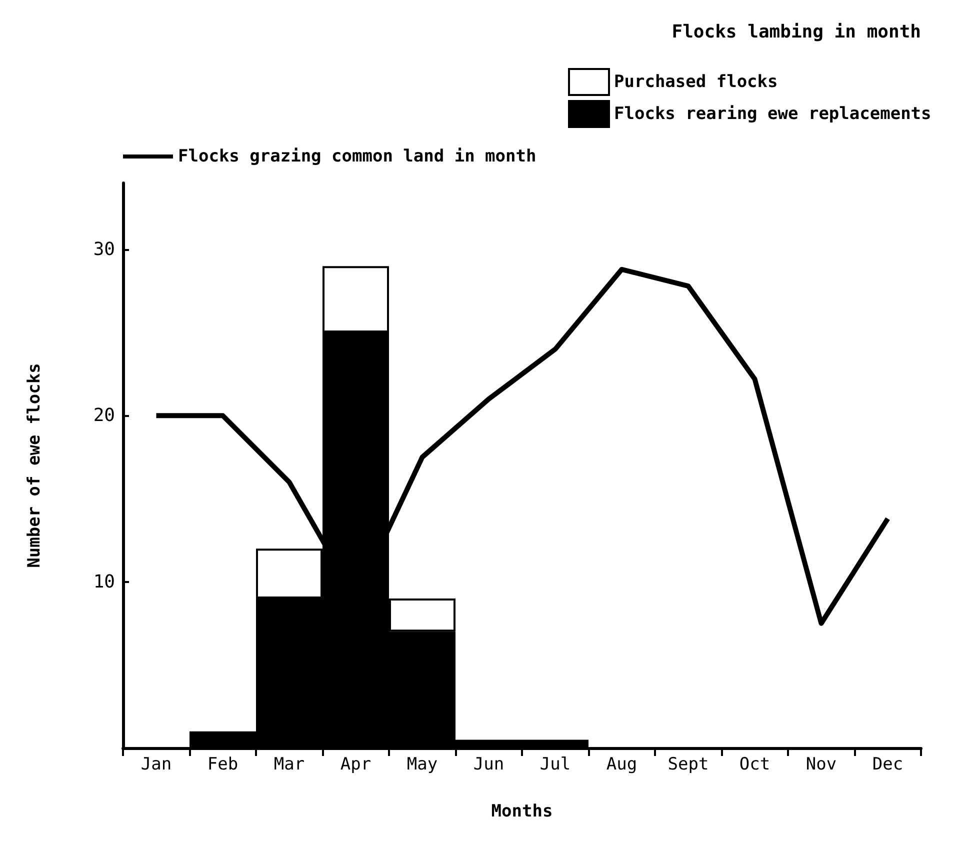 This screenshot has width=954, height=841. What do you see at coordinates (522, 812) in the screenshot?
I see `x-axis-title: Months` at bounding box center [522, 812].